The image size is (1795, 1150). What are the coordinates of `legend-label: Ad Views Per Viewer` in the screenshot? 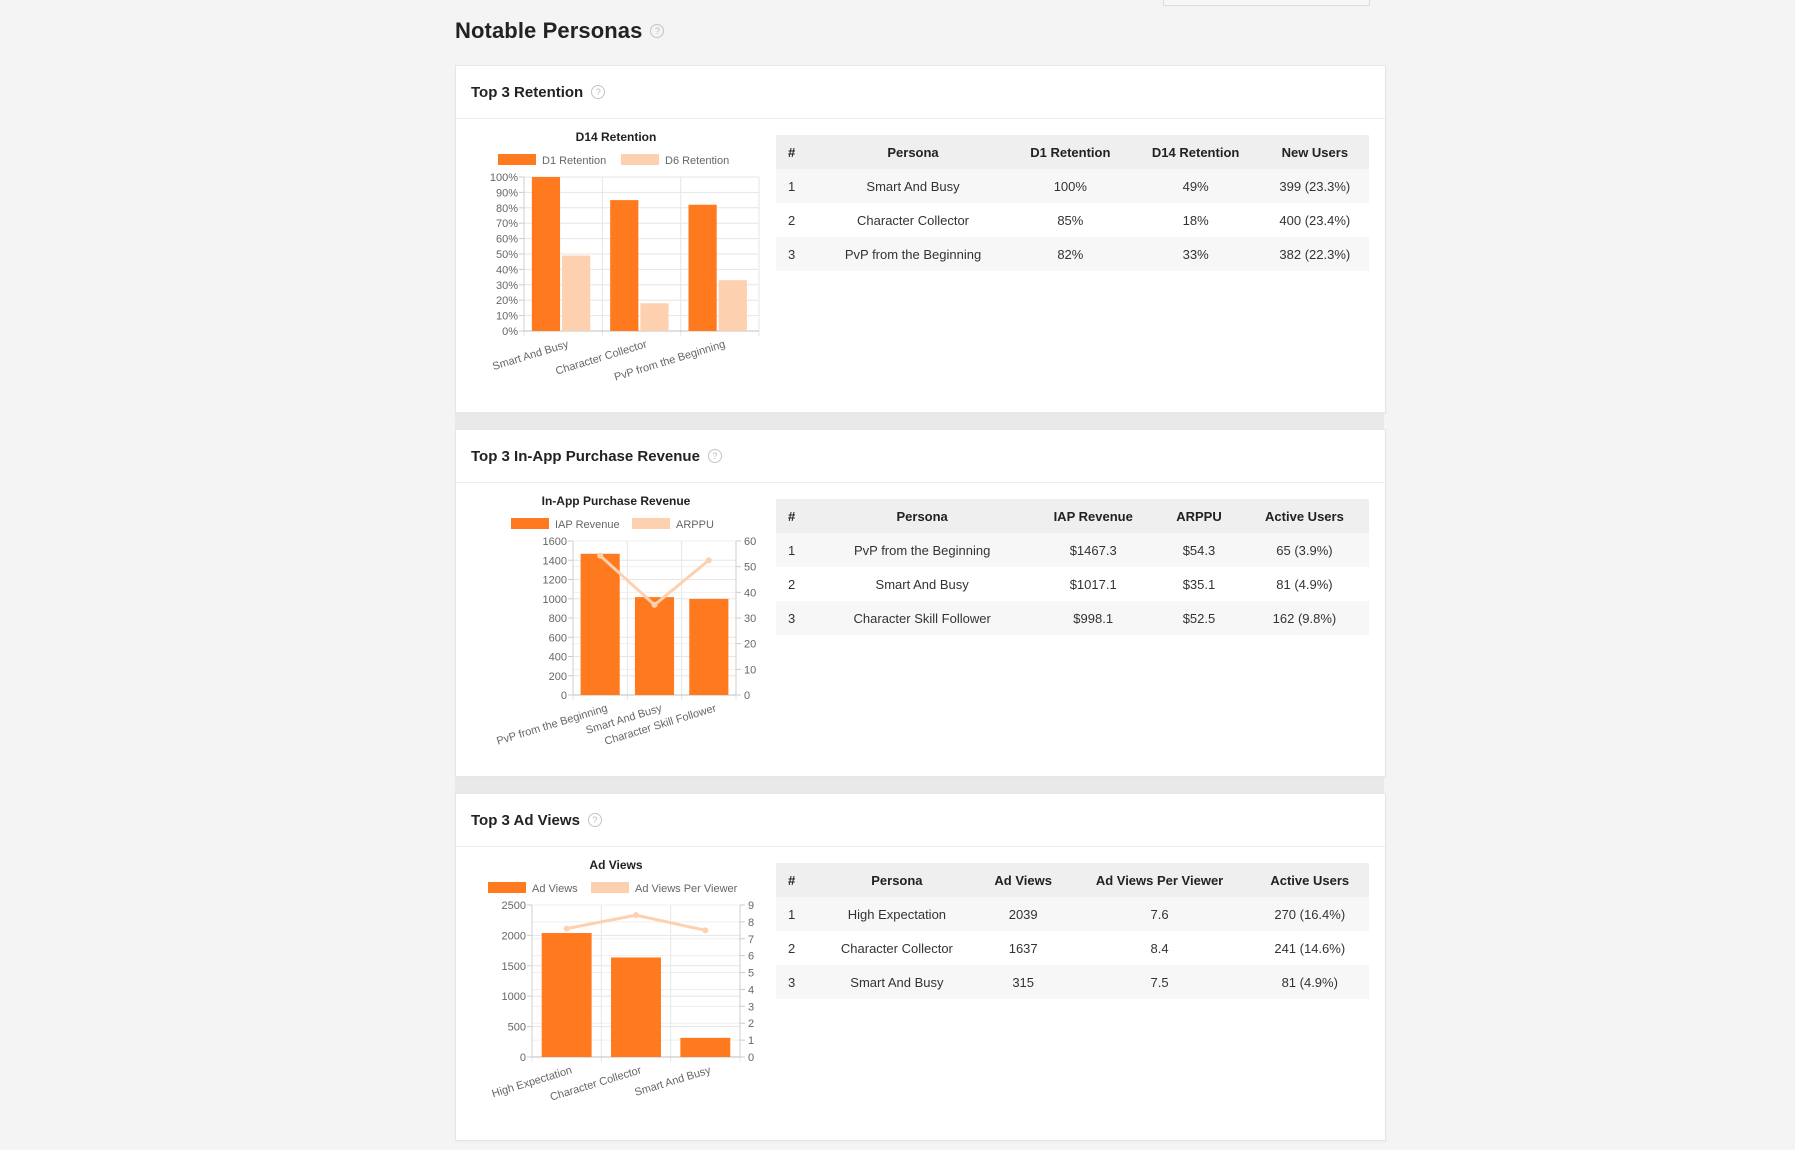 It's located at (686, 889).